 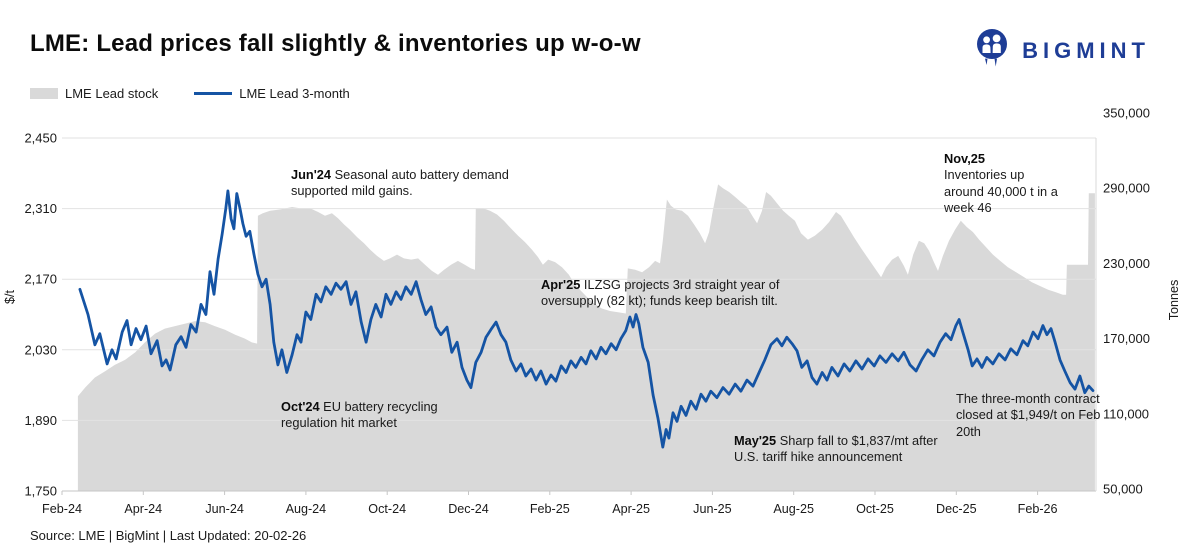 What do you see at coordinates (561, 284) in the screenshot?
I see `annotation-lead: Apr'25` at bounding box center [561, 284].